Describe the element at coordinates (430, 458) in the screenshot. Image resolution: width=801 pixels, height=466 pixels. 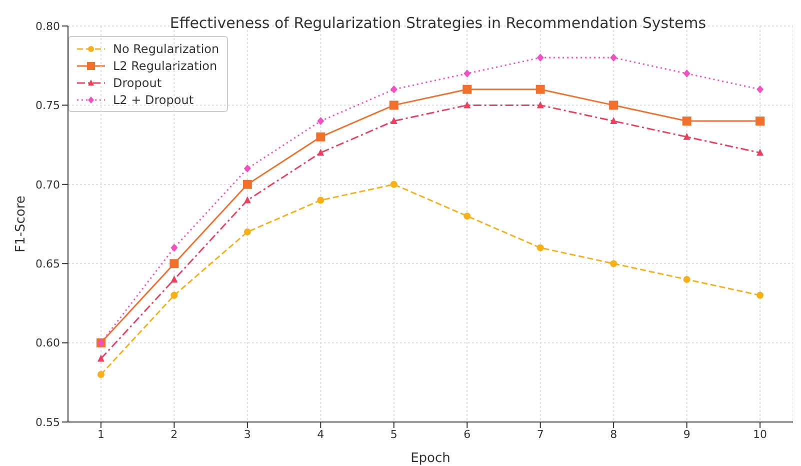
I see `x-axis-title: Epoch` at that location.